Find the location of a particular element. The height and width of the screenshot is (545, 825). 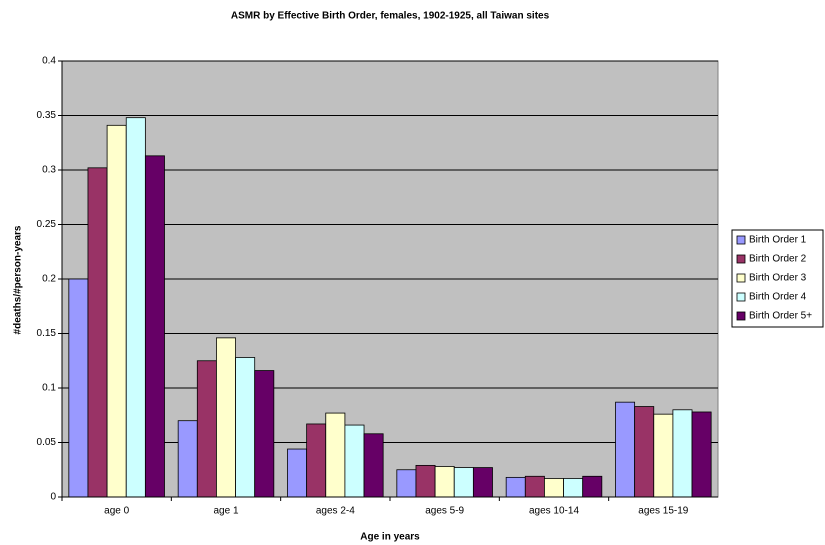

x-tick-label: ages 2-4 is located at coordinates (335, 511).